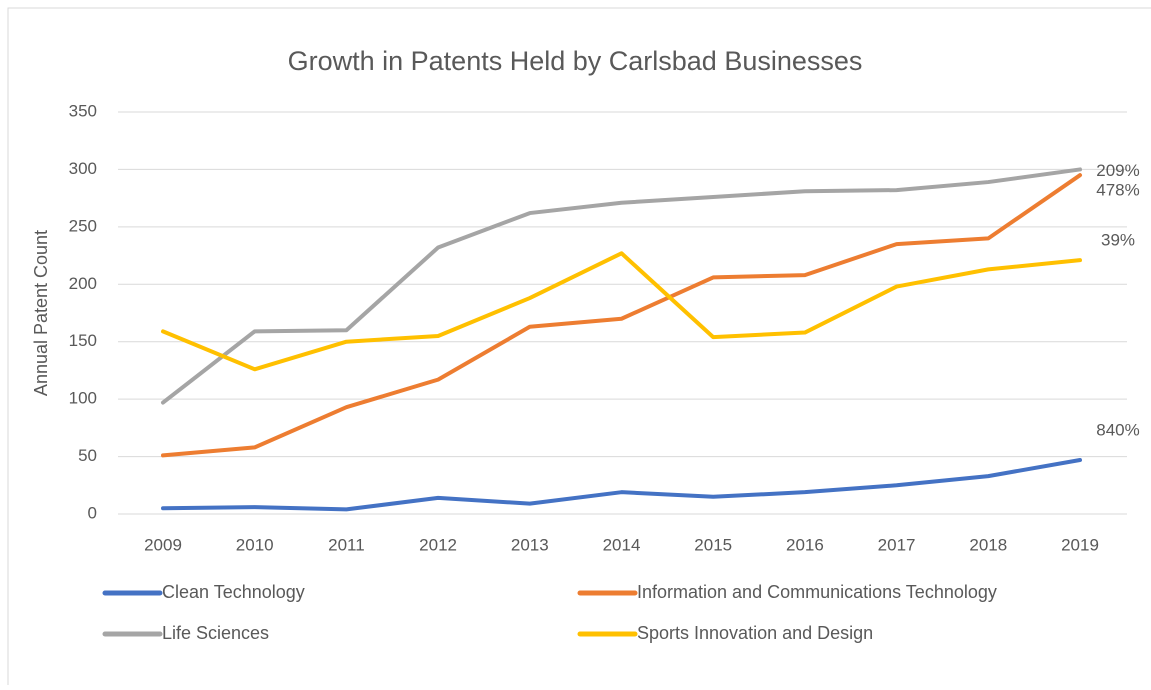 Image resolution: width=1151 pixels, height=690 pixels. I want to click on y-axis-label: Annual Patent Count, so click(41, 313).